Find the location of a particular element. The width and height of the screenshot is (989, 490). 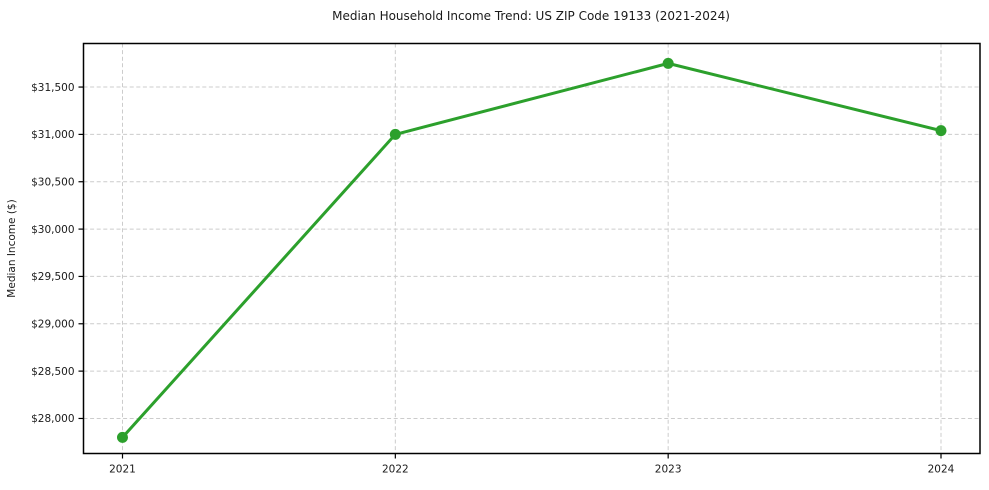

x-tick-label: 2022 is located at coordinates (395, 470).